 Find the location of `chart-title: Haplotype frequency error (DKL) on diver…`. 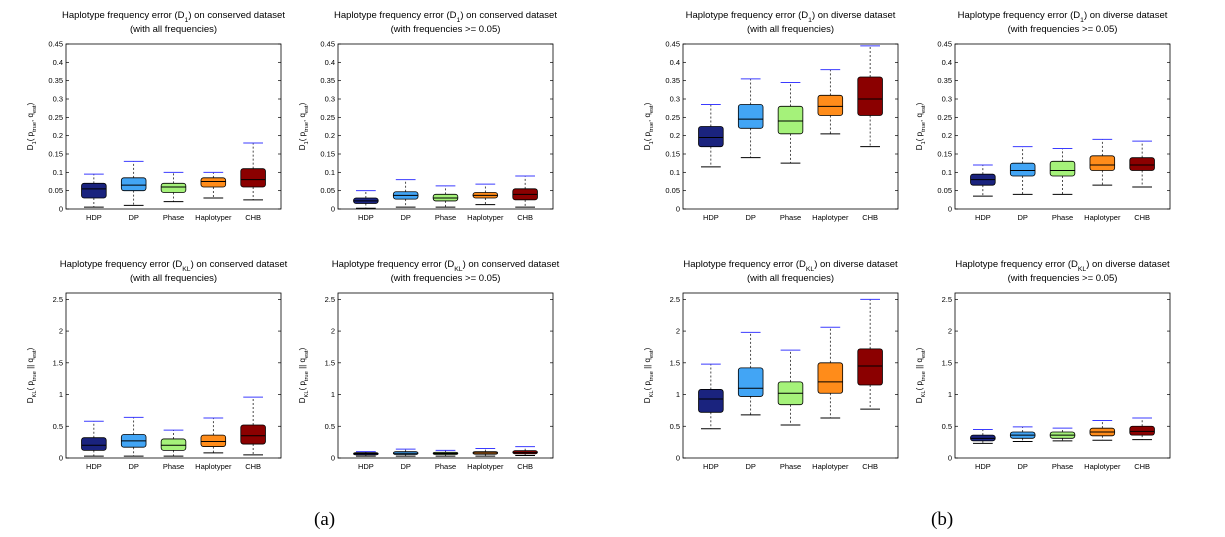

chart-title: Haplotype frequency error (DKL) on diver… is located at coordinates (1062, 266).